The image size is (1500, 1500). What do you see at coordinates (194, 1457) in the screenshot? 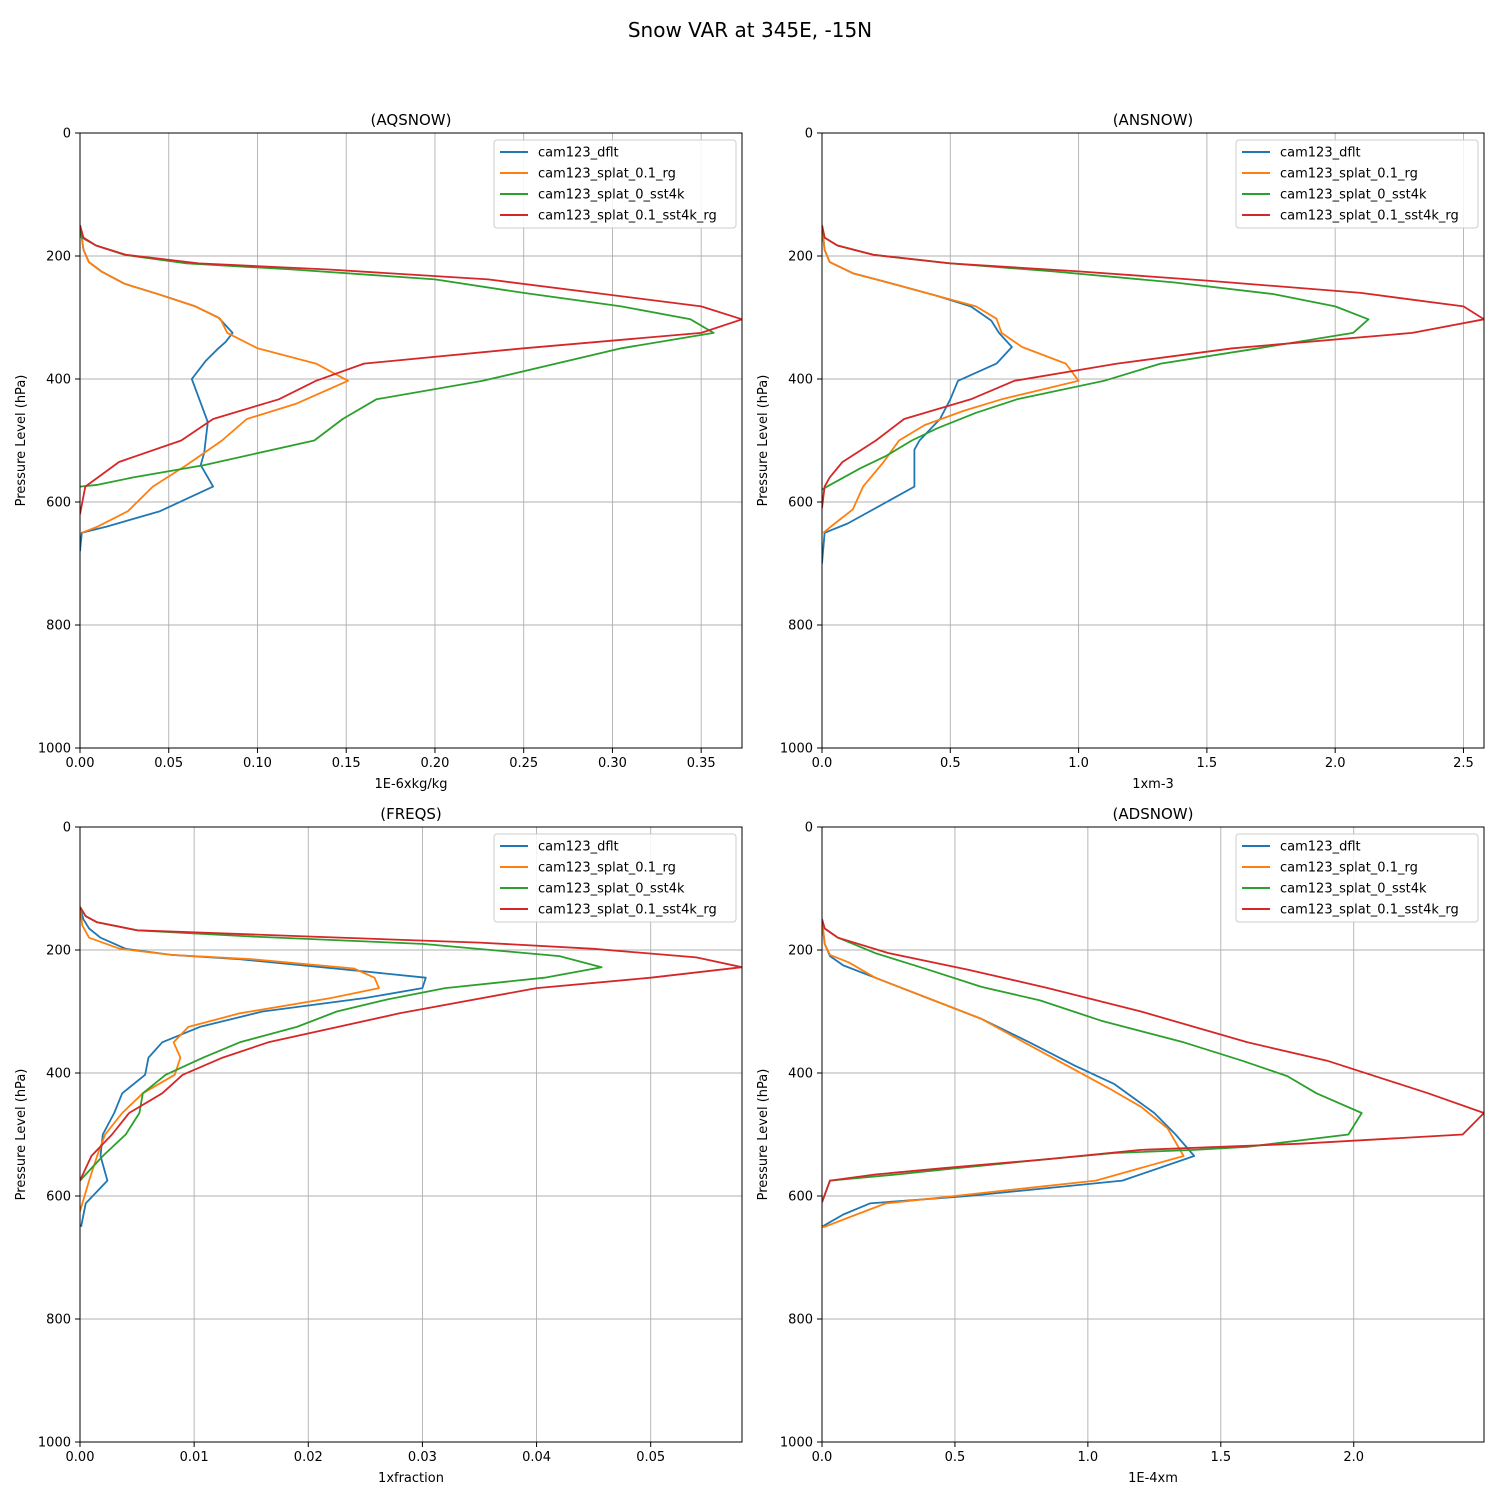
I see `x-tick-label: 0.01` at bounding box center [194, 1457].